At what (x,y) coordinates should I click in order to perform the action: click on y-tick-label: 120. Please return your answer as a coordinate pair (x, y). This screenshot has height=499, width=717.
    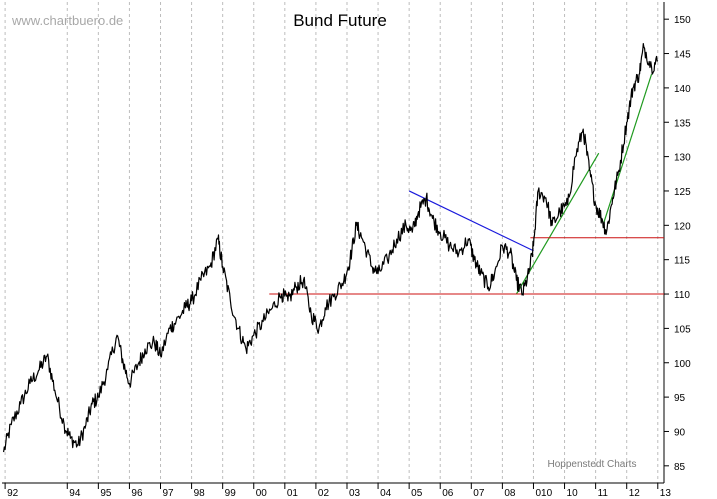
    Looking at the image, I should click on (682, 226).